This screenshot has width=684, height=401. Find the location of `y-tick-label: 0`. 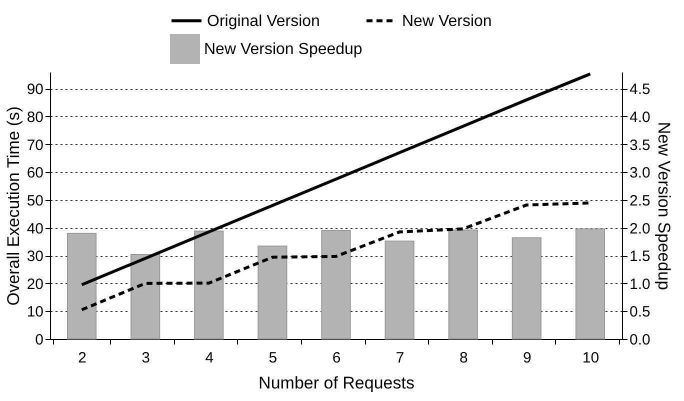

y-tick-label: 0 is located at coordinates (39, 340).